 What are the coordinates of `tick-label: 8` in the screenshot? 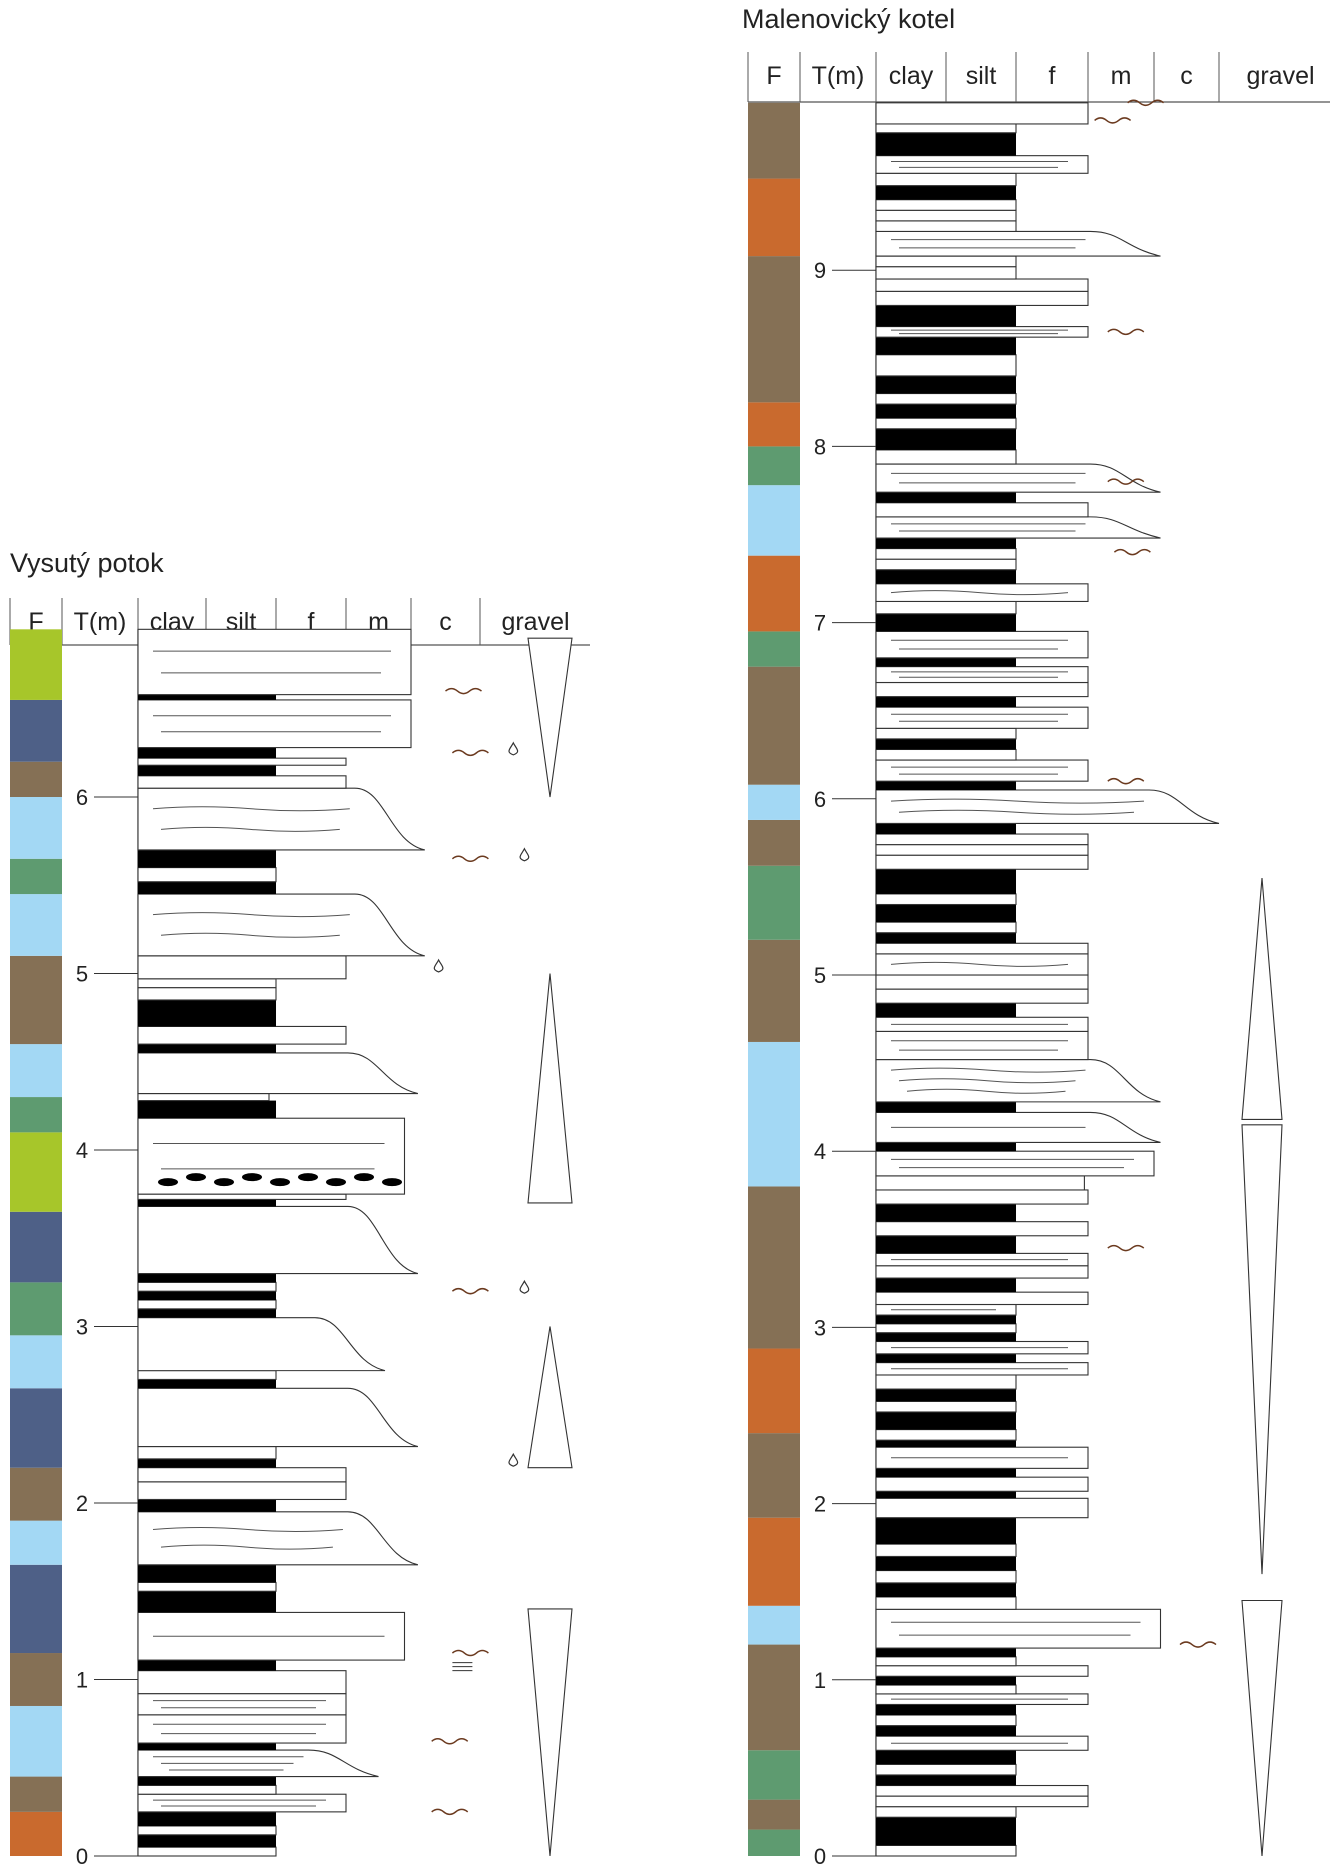 It's located at (820, 446).